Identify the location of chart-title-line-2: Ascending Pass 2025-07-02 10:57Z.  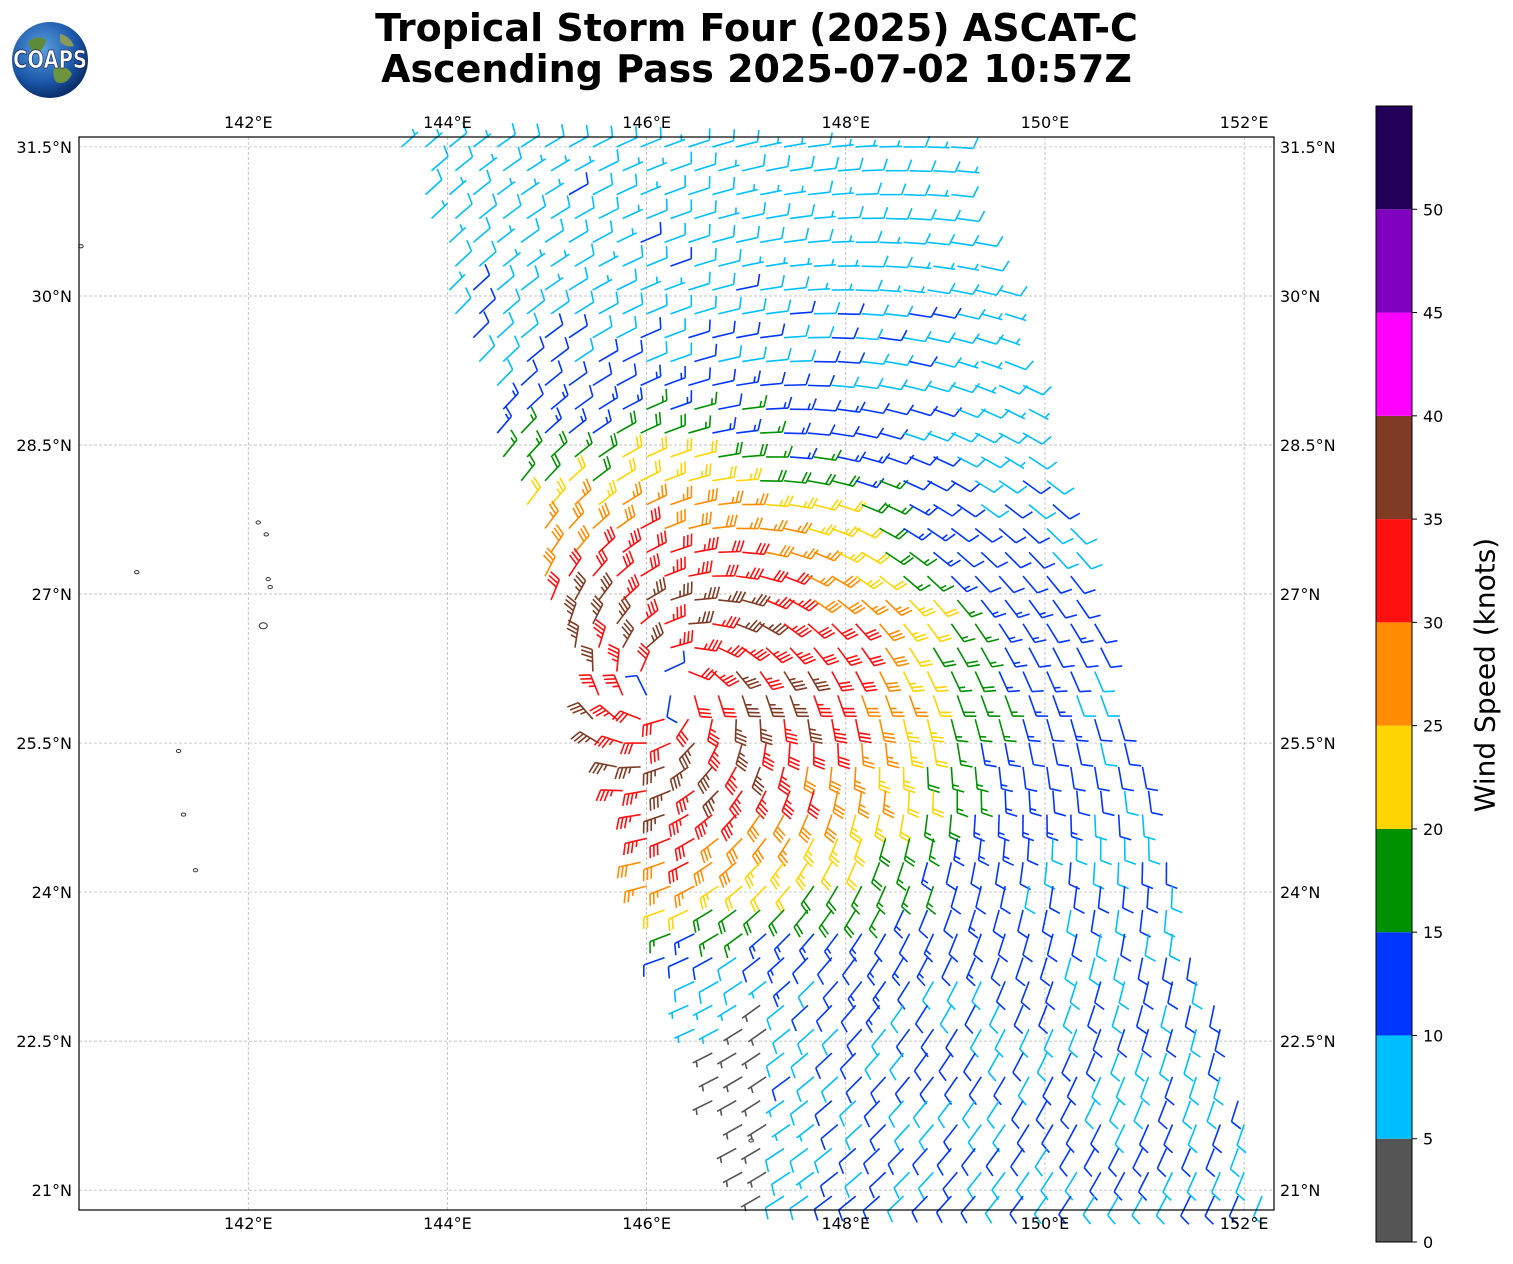
(756, 69).